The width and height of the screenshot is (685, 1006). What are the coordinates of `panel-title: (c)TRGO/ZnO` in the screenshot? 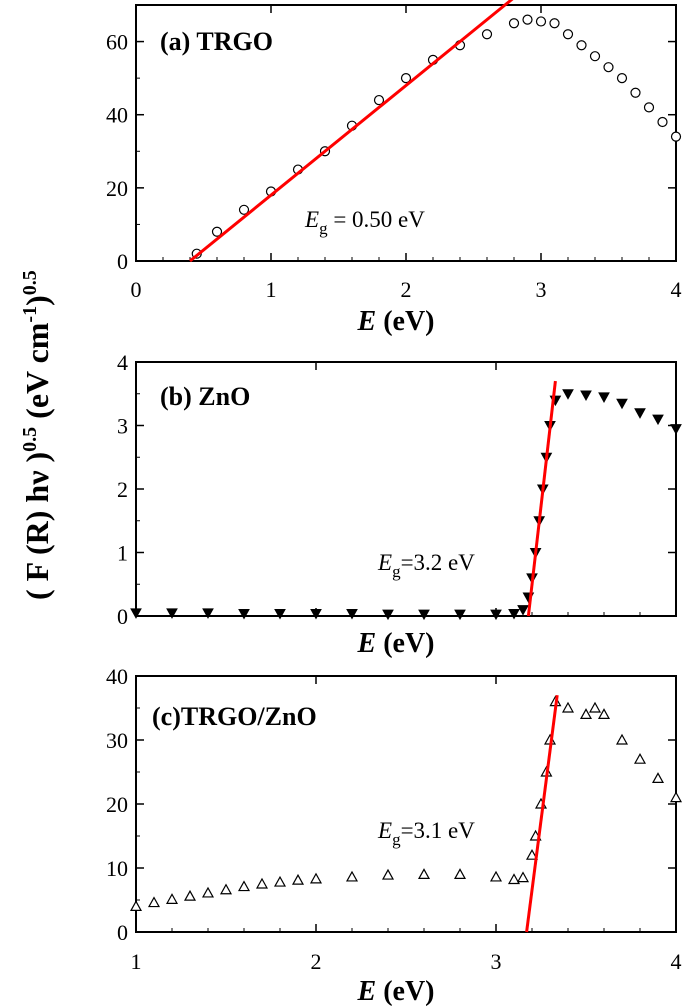 It's located at (234, 716).